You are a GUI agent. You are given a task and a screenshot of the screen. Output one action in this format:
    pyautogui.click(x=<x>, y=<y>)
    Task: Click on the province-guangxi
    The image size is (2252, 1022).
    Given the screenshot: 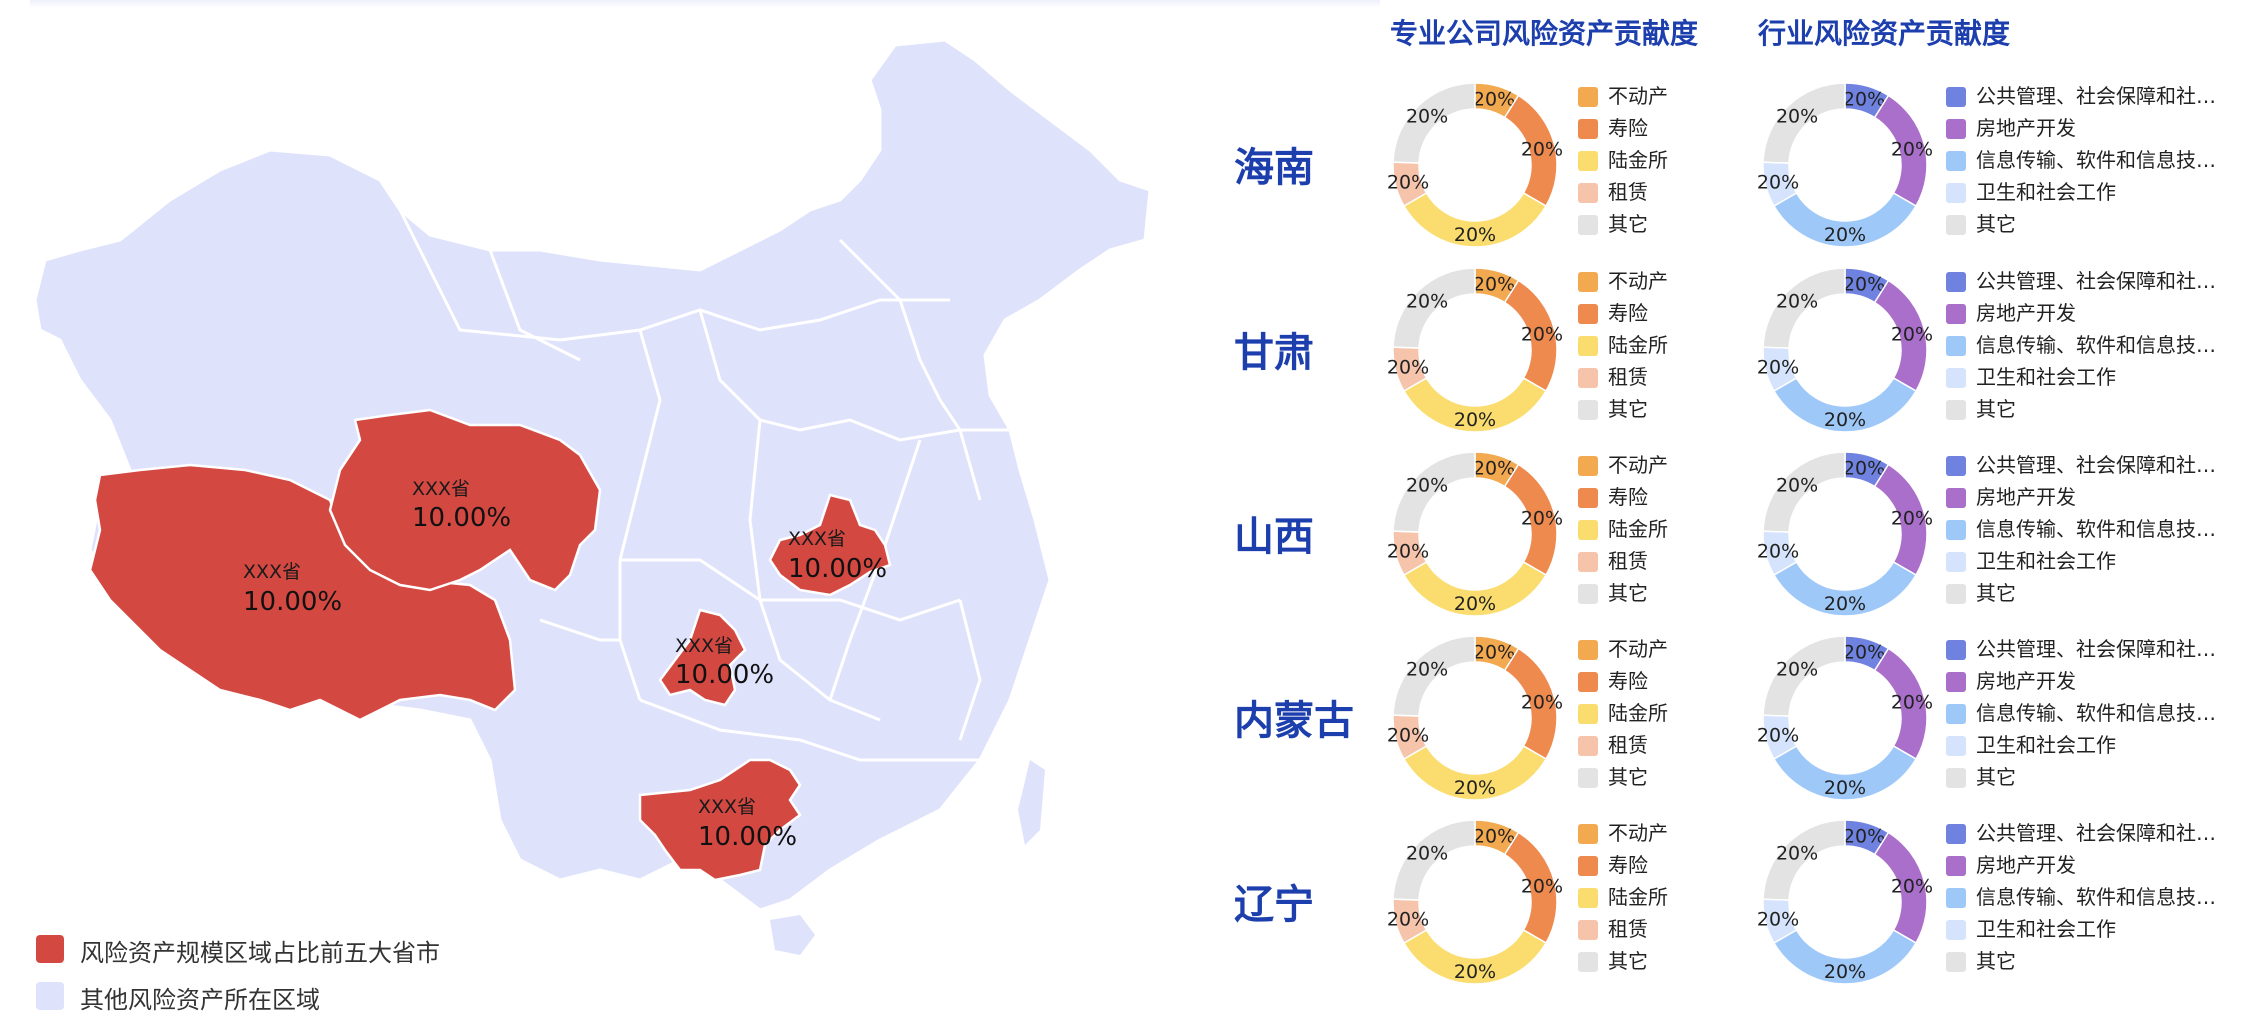 What is the action you would take?
    pyautogui.click(x=720, y=820)
    